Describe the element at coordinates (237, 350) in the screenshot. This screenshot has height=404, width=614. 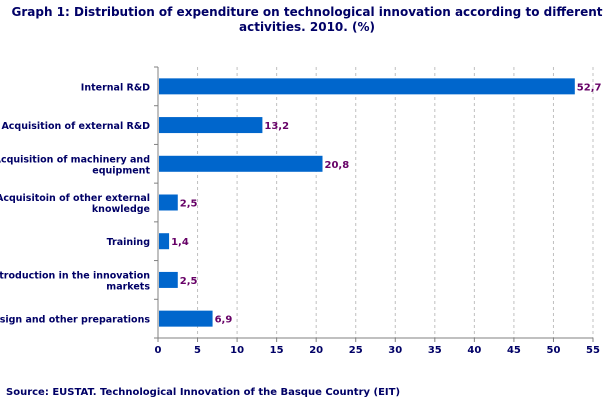
I see `x-tick-label: 10` at that location.